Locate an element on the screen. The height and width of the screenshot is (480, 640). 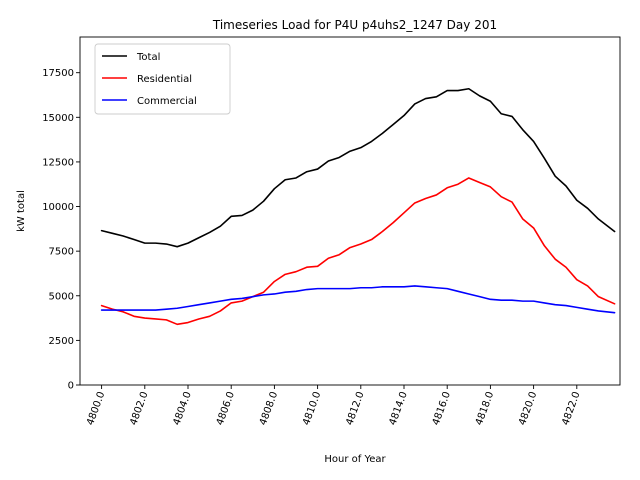
series-line-commercial is located at coordinates (358, 299).